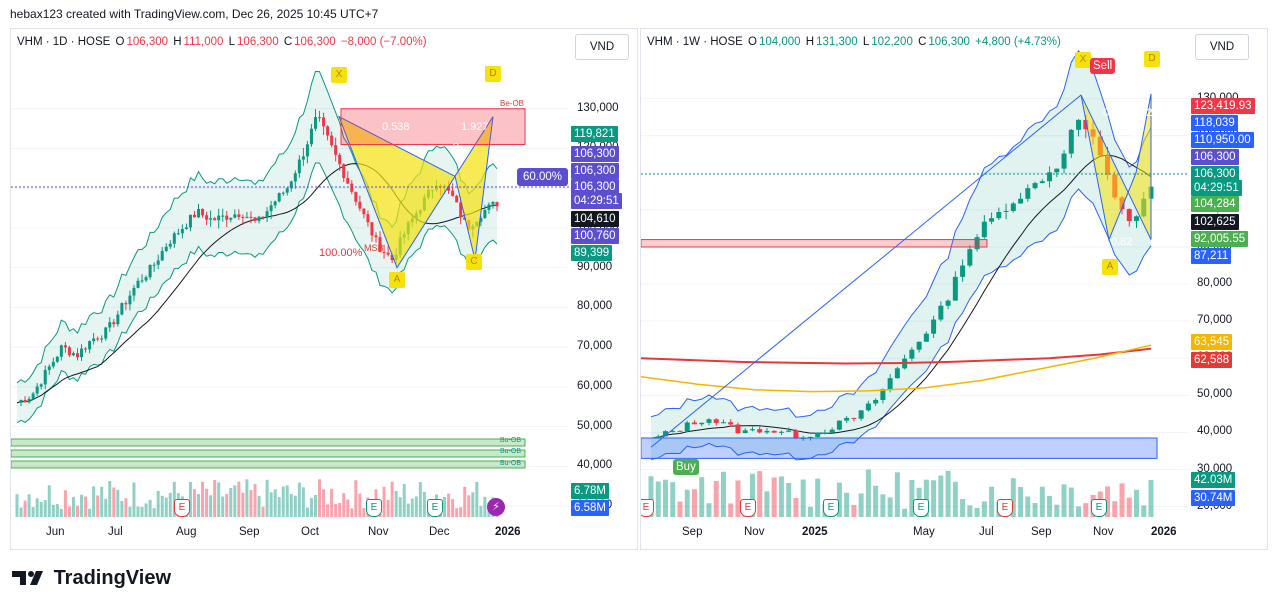 Image resolution: width=1276 pixels, height=608 pixels. What do you see at coordinates (310, 532) in the screenshot?
I see `x-tick-label: Oct` at bounding box center [310, 532].